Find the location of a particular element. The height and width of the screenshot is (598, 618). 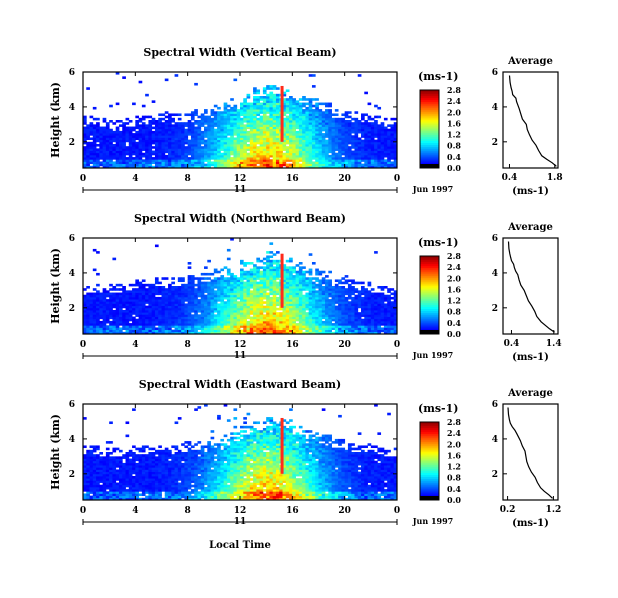

colorbar-segment is located at coordinates (429, 304).